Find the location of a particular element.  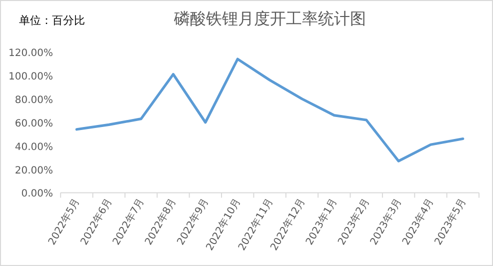

y-tick-label: 40.00% is located at coordinates (33, 147).